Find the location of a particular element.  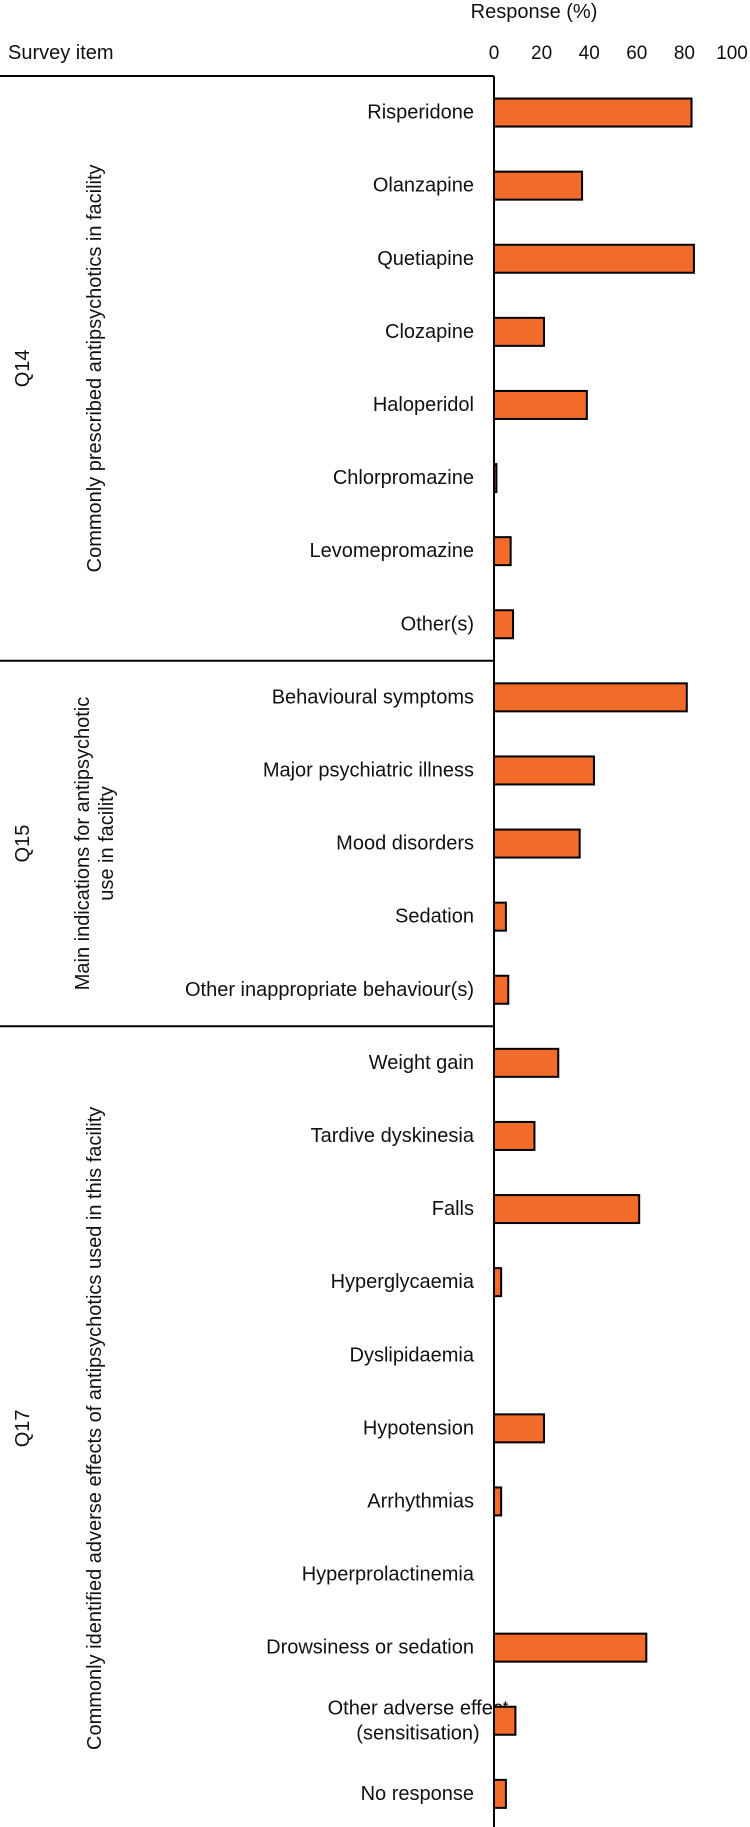

x-tick-label: 60 is located at coordinates (636, 53).